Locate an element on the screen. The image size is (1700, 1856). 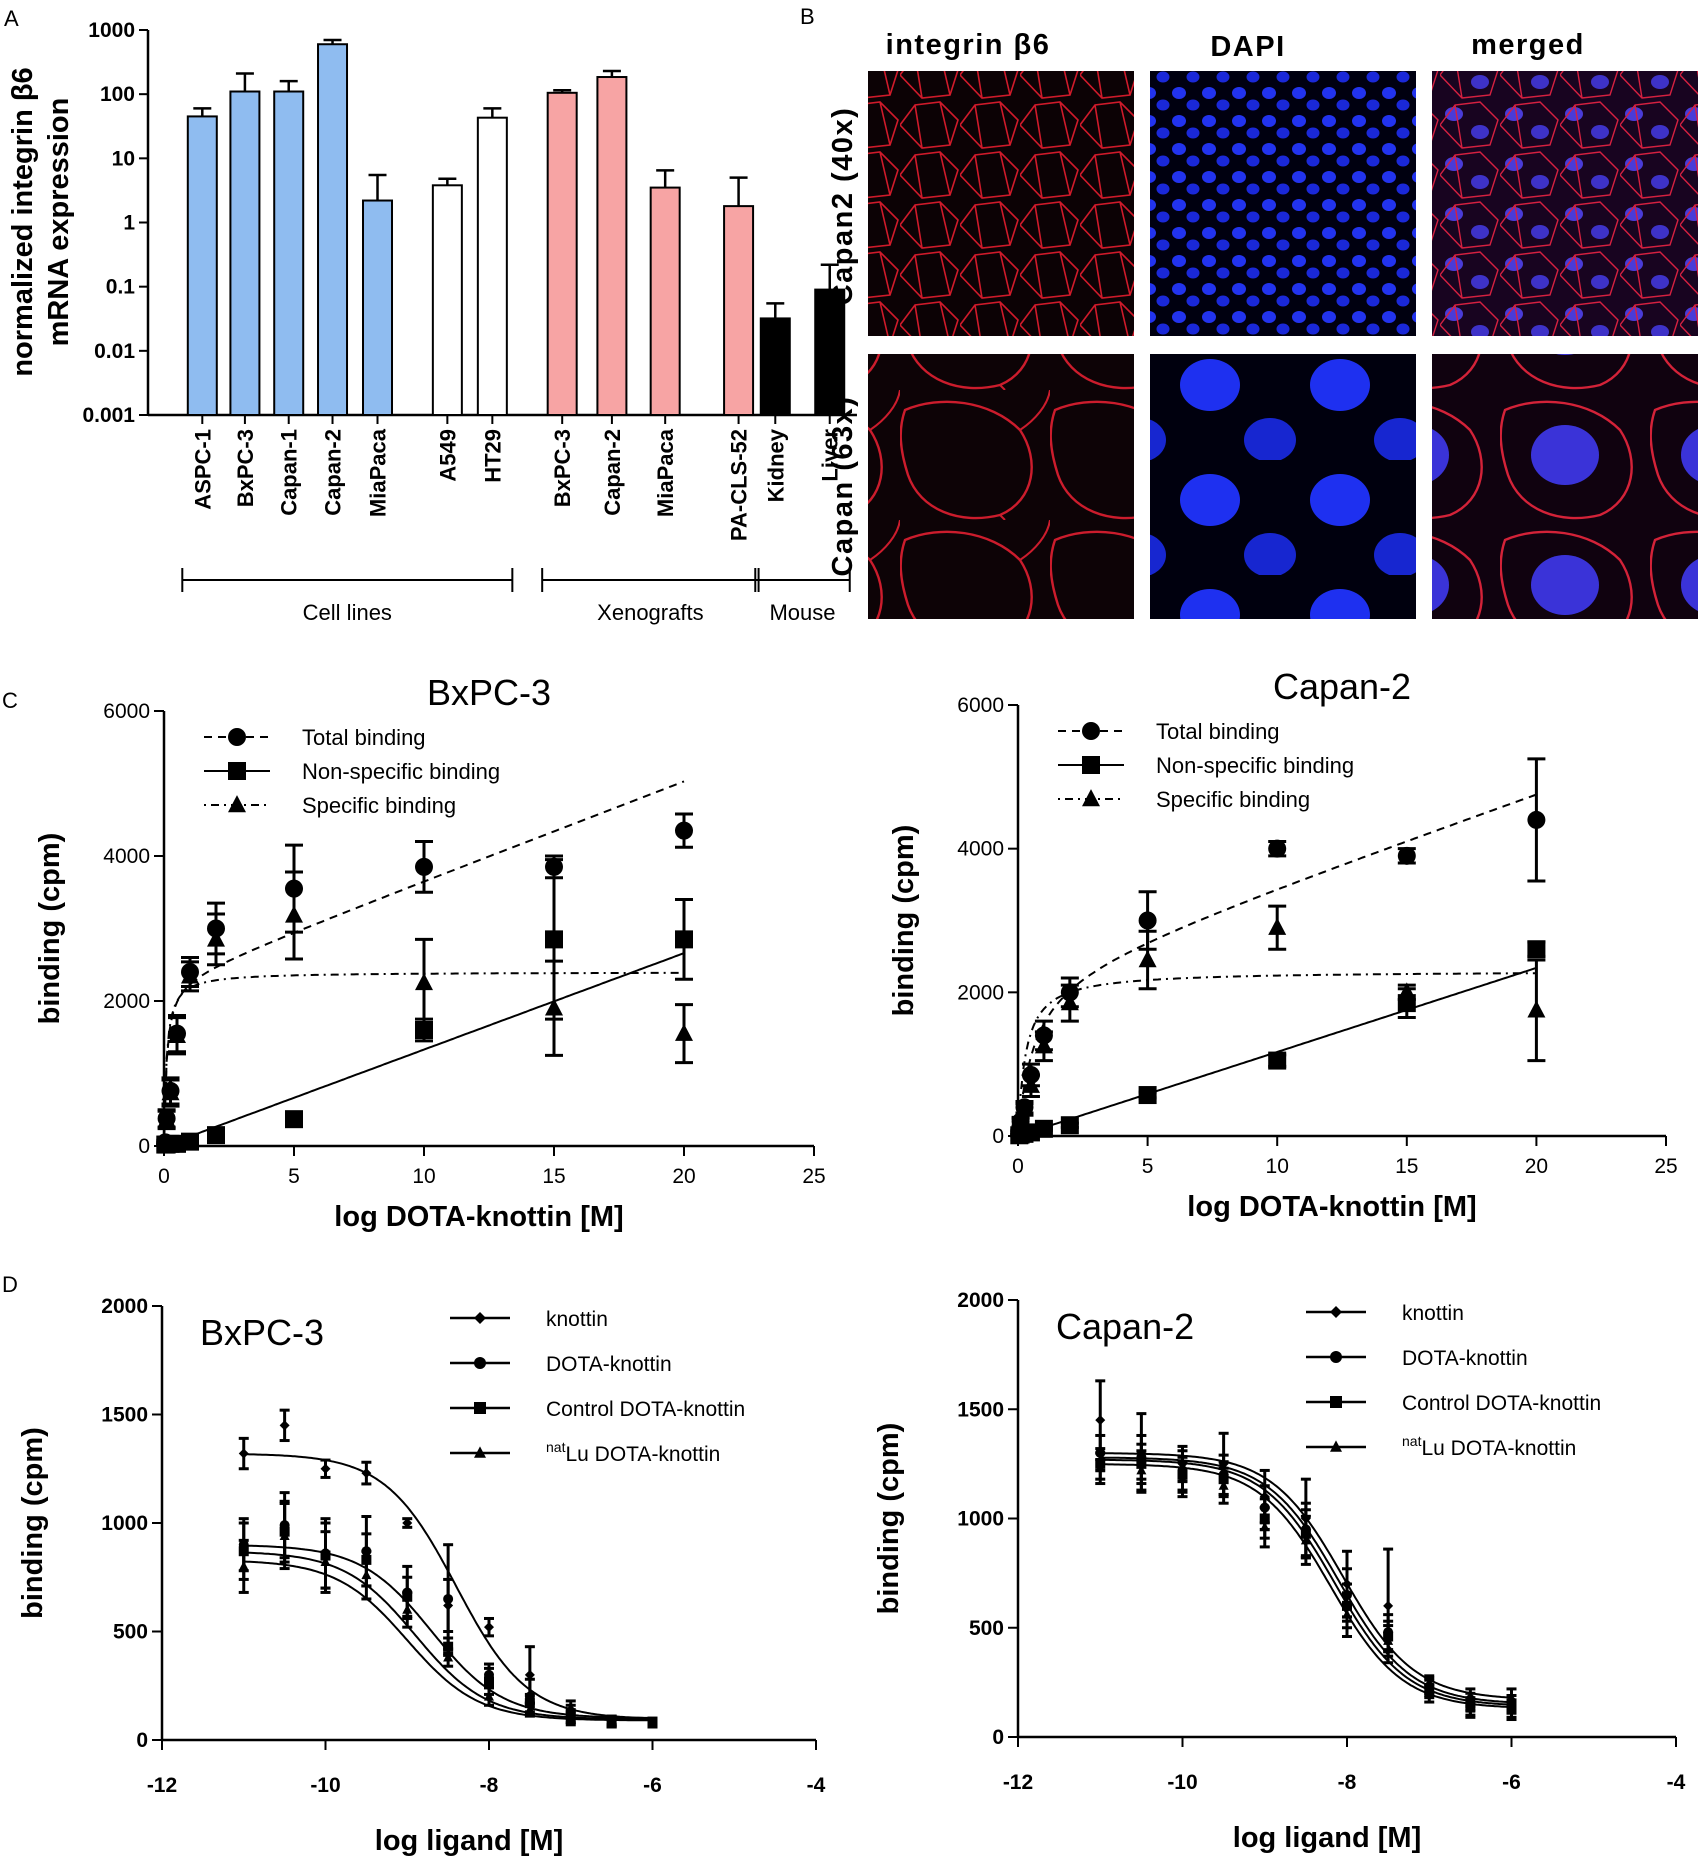
micrograph-dapi-63x is located at coordinates (1283, 486).